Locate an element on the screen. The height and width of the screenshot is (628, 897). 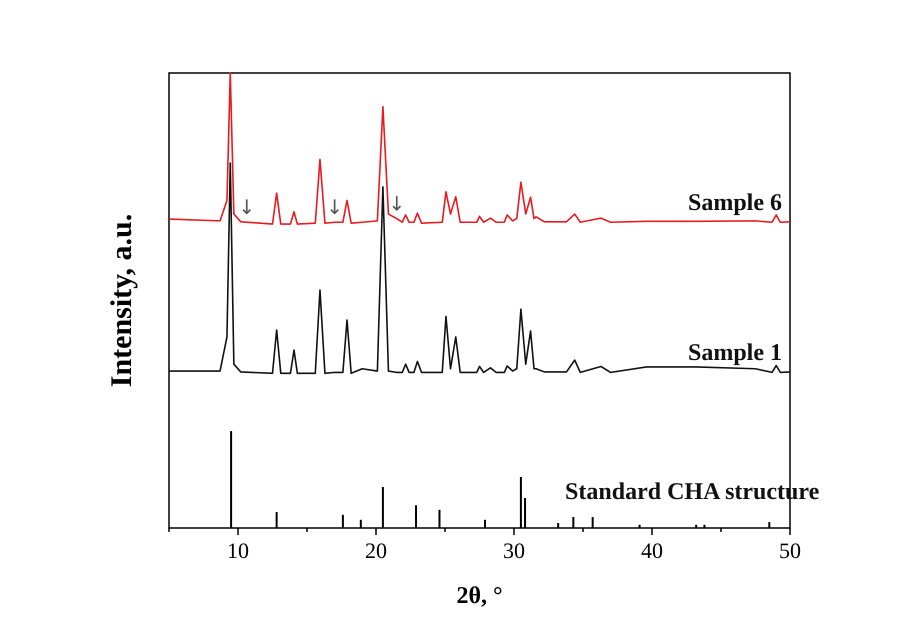
x-tick-label: 30 is located at coordinates (514, 550).